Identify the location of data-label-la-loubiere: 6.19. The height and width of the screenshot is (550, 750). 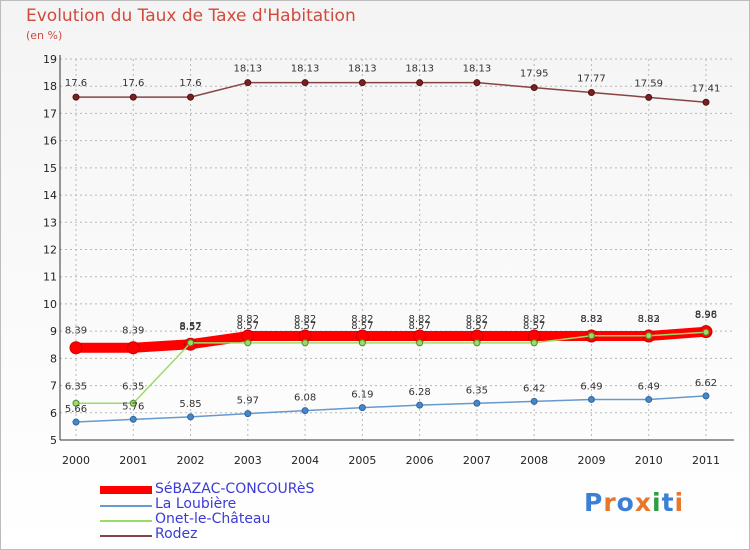
(362, 395).